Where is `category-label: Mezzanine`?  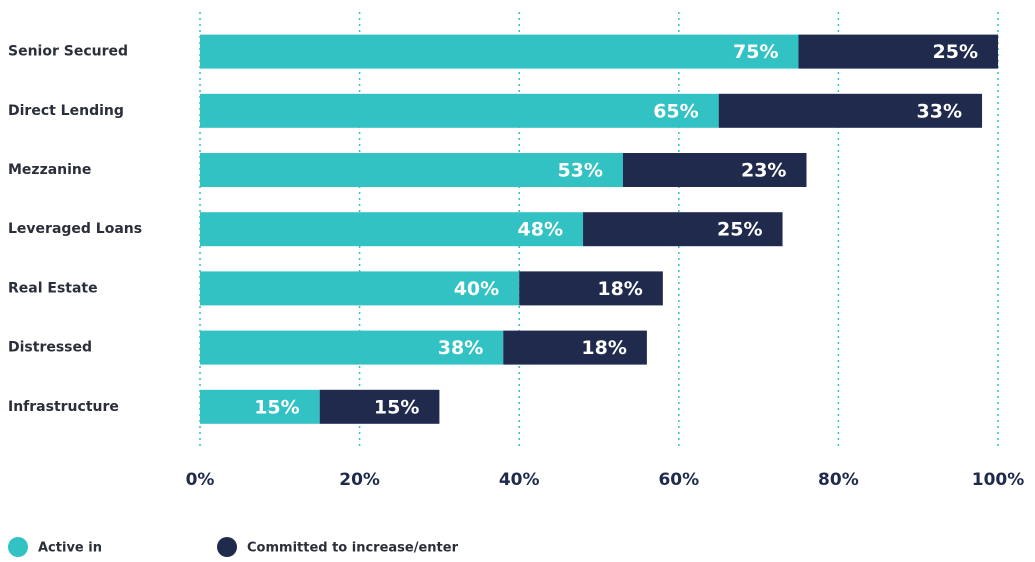
category-label: Mezzanine is located at coordinates (49, 170).